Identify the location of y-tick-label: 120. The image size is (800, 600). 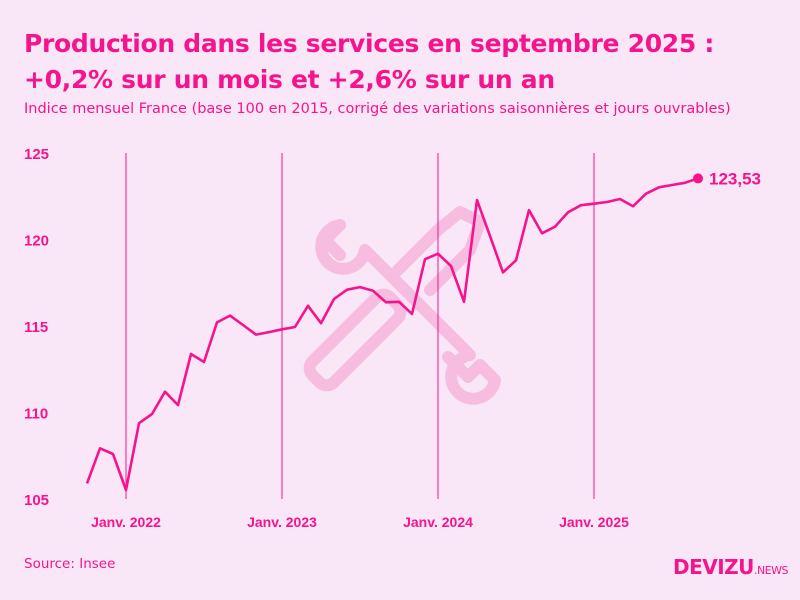
(36, 241).